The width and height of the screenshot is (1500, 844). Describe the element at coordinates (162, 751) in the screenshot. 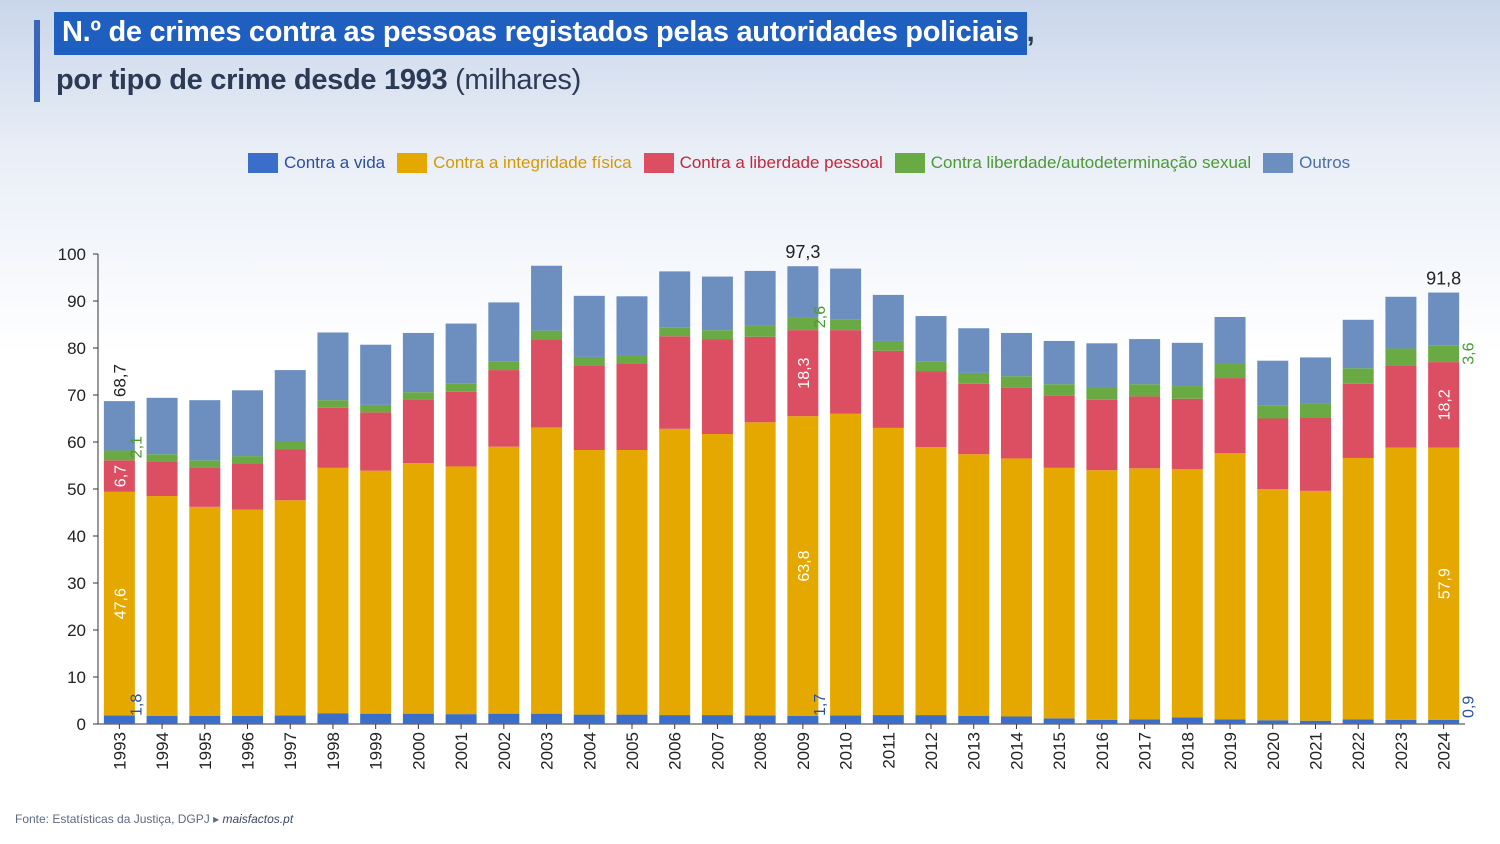

I see `x-tick-label-1994: 1994` at that location.